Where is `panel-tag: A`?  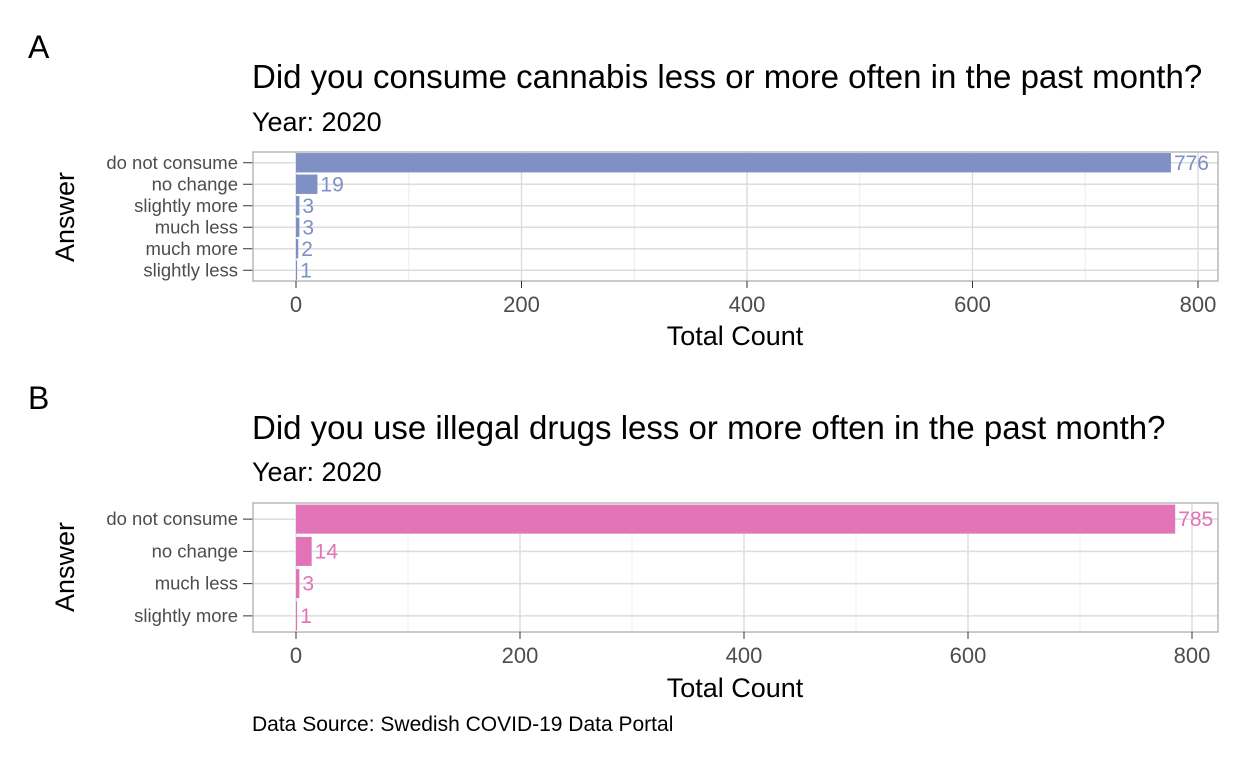 panel-tag: A is located at coordinates (39, 47).